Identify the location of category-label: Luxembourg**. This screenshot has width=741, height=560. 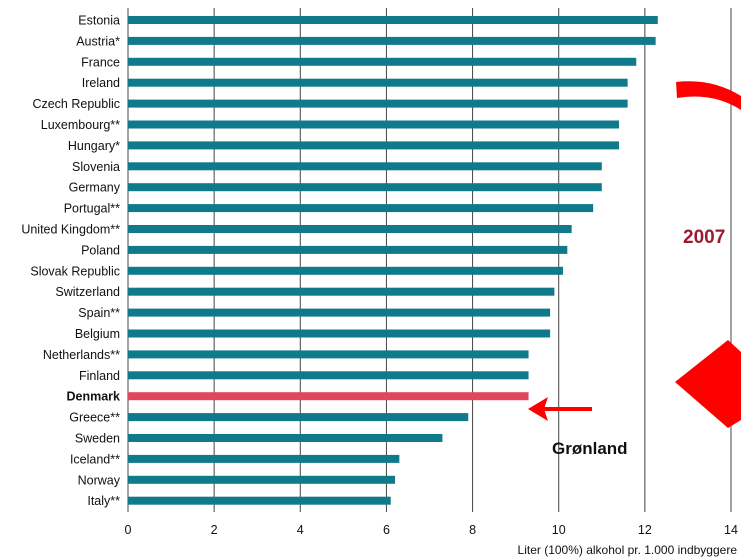
(80, 125).